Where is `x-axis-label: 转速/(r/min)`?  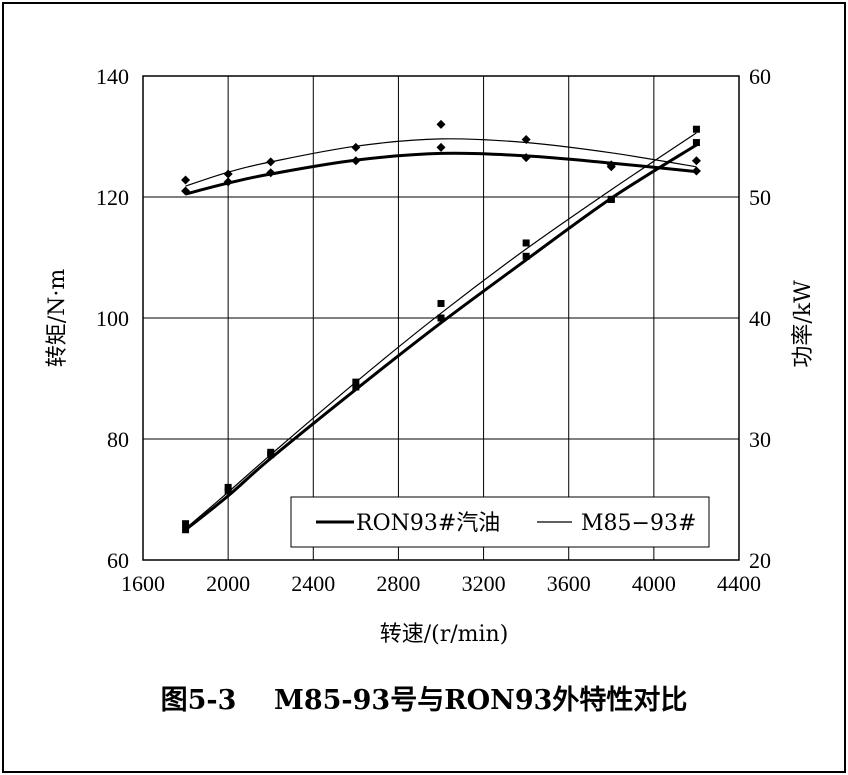 x-axis-label: 转速/(r/min) is located at coordinates (444, 634).